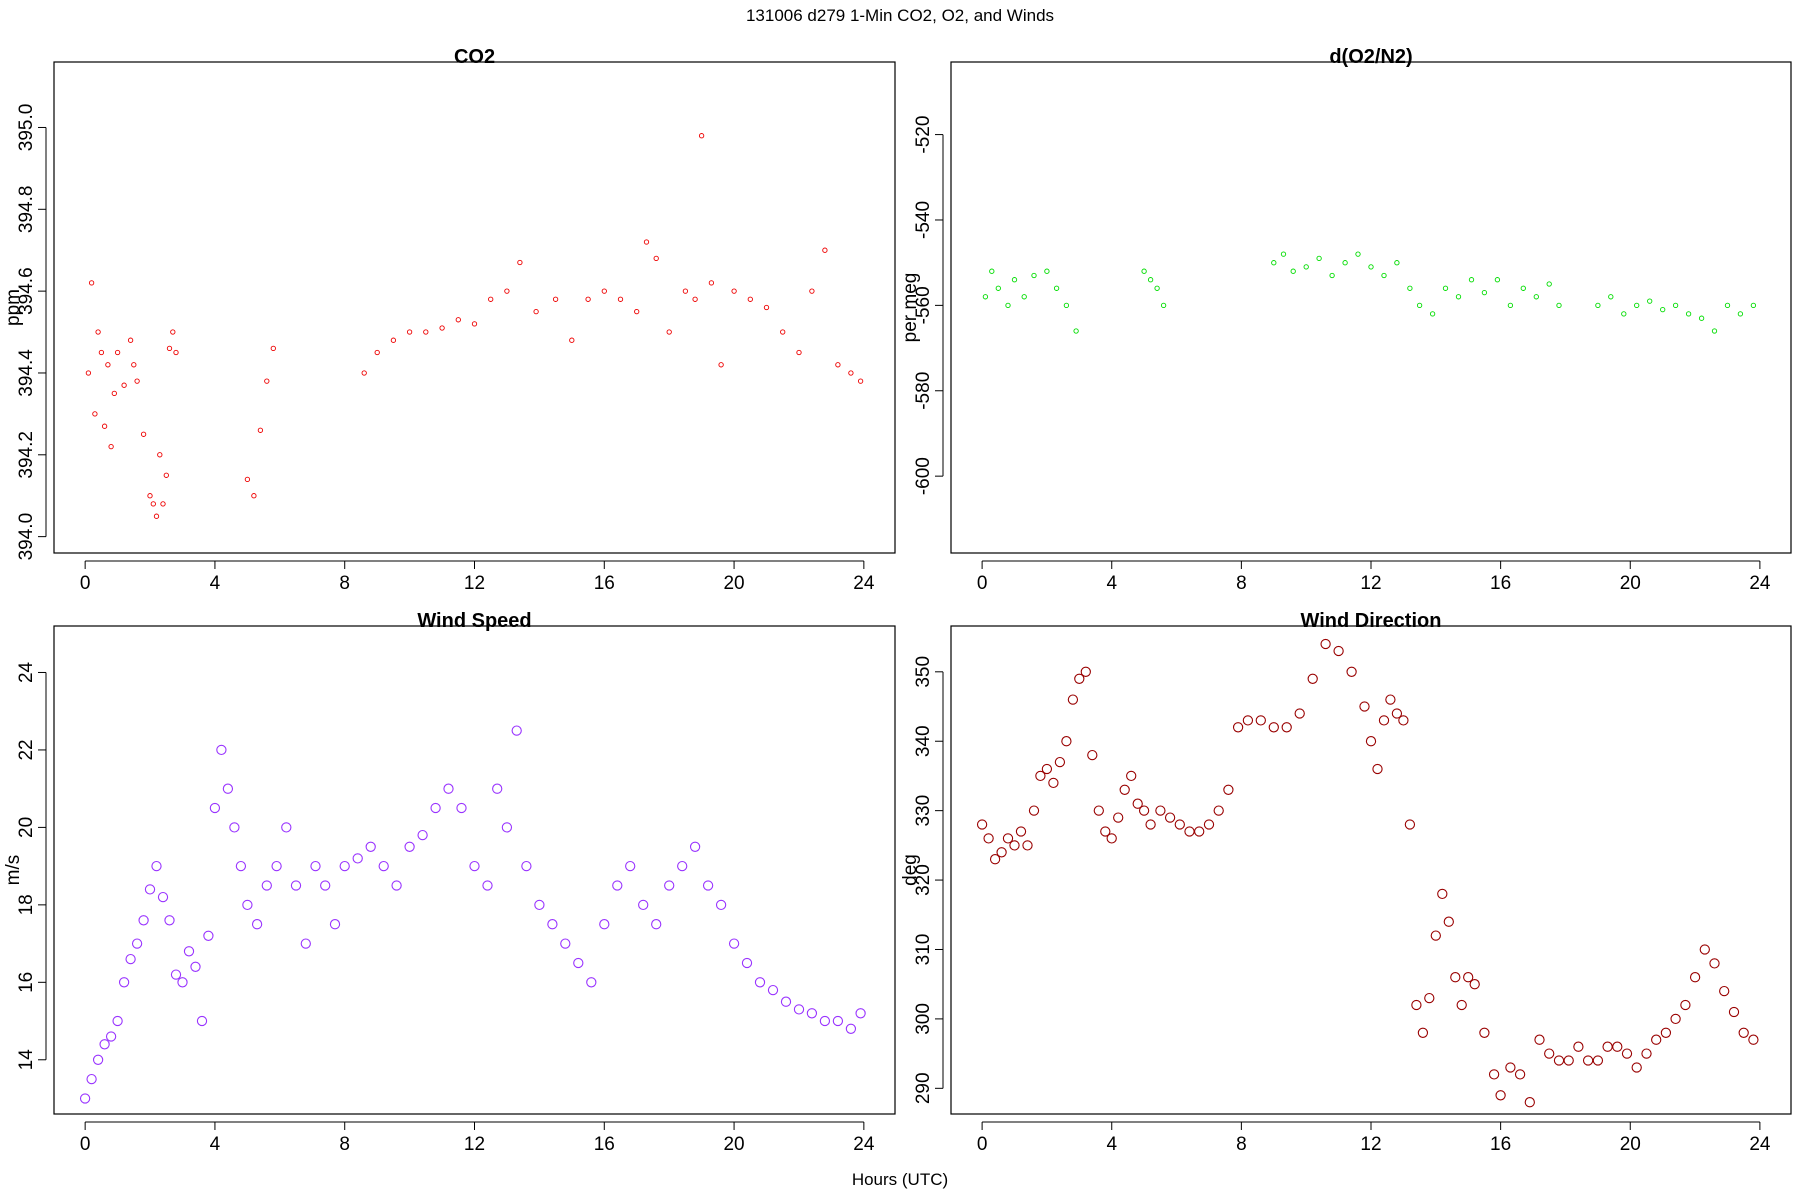 This screenshot has height=1200, width=1800. What do you see at coordinates (344, 1144) in the screenshot?
I see `x-tick-label-wind-speed: 8` at bounding box center [344, 1144].